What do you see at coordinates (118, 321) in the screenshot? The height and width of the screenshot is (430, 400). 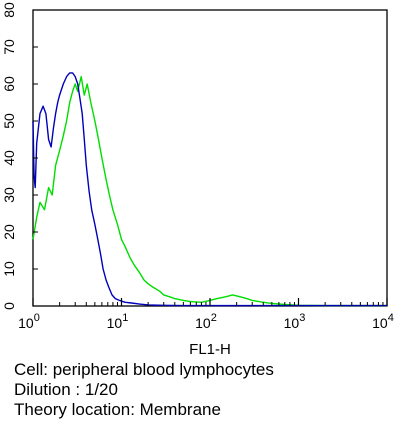 I see `x-tick-label-1: 10¹` at bounding box center [118, 321].